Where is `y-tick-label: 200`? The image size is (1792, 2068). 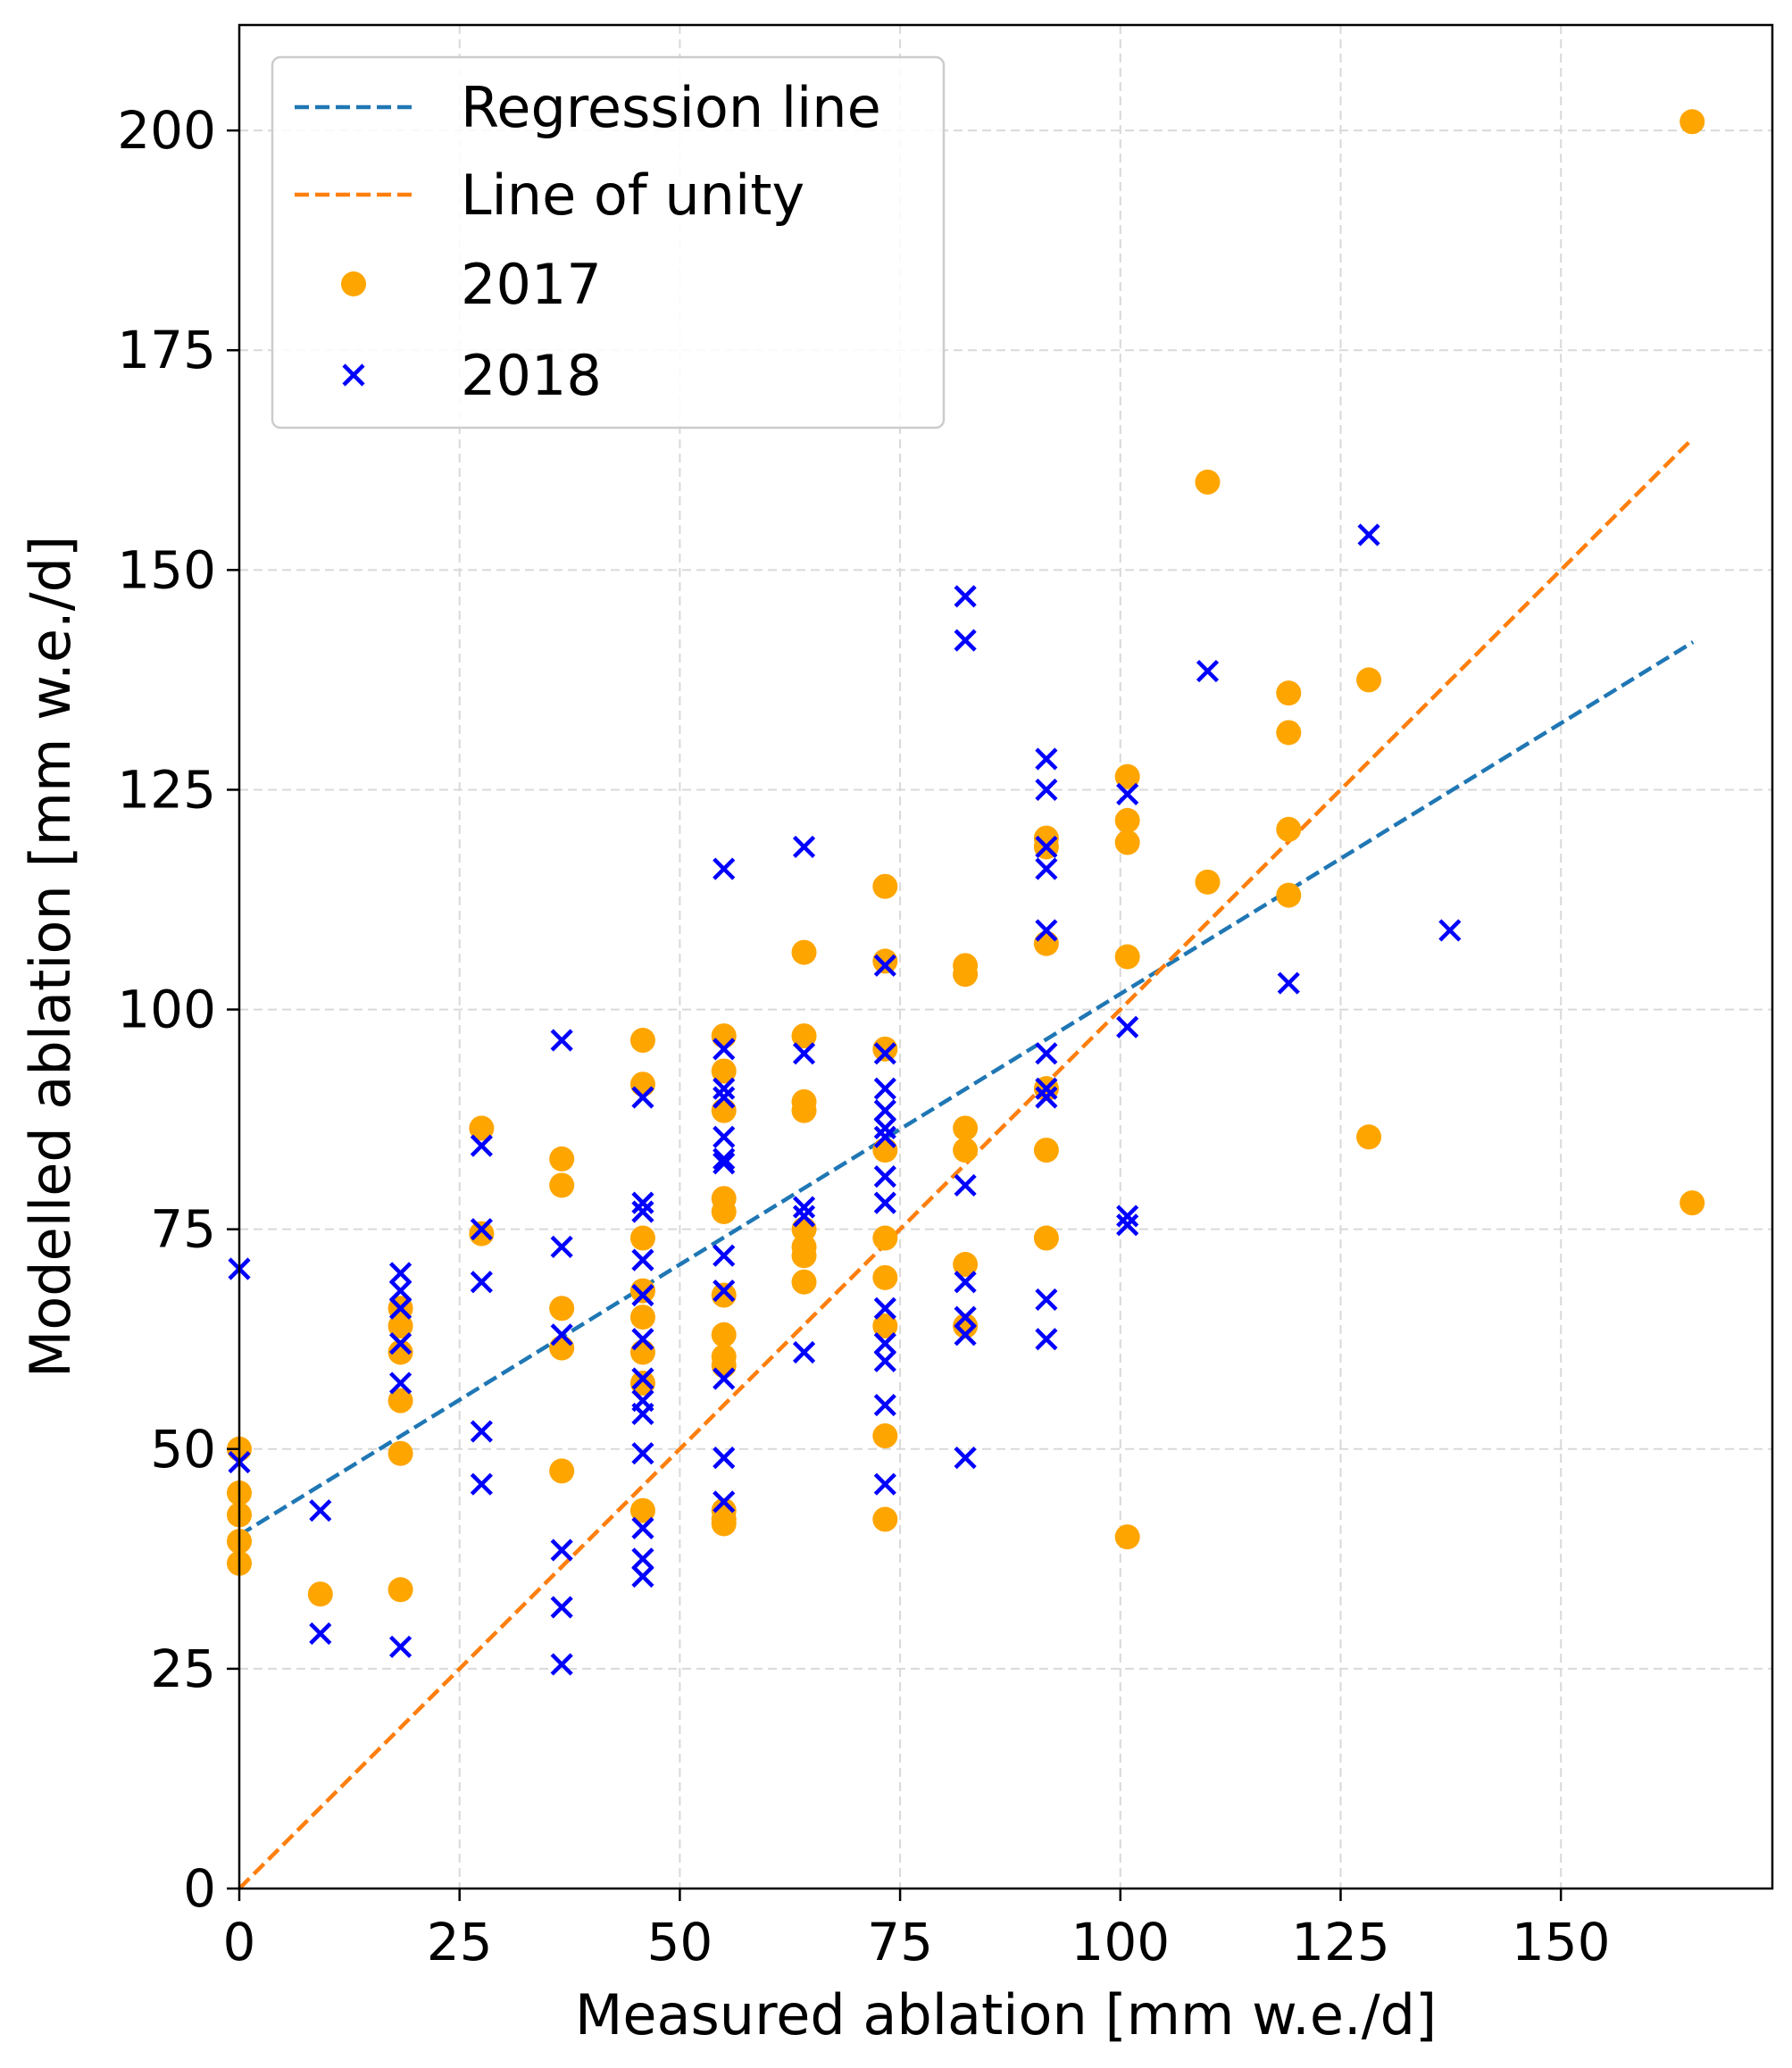 y-tick-label: 200 is located at coordinates (166, 130).